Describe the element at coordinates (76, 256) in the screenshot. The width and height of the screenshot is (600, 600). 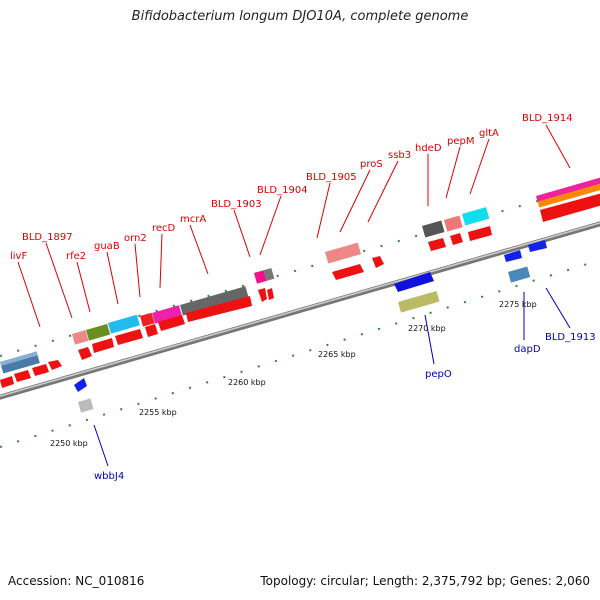
I see `gene-label: rfe2` at that location.